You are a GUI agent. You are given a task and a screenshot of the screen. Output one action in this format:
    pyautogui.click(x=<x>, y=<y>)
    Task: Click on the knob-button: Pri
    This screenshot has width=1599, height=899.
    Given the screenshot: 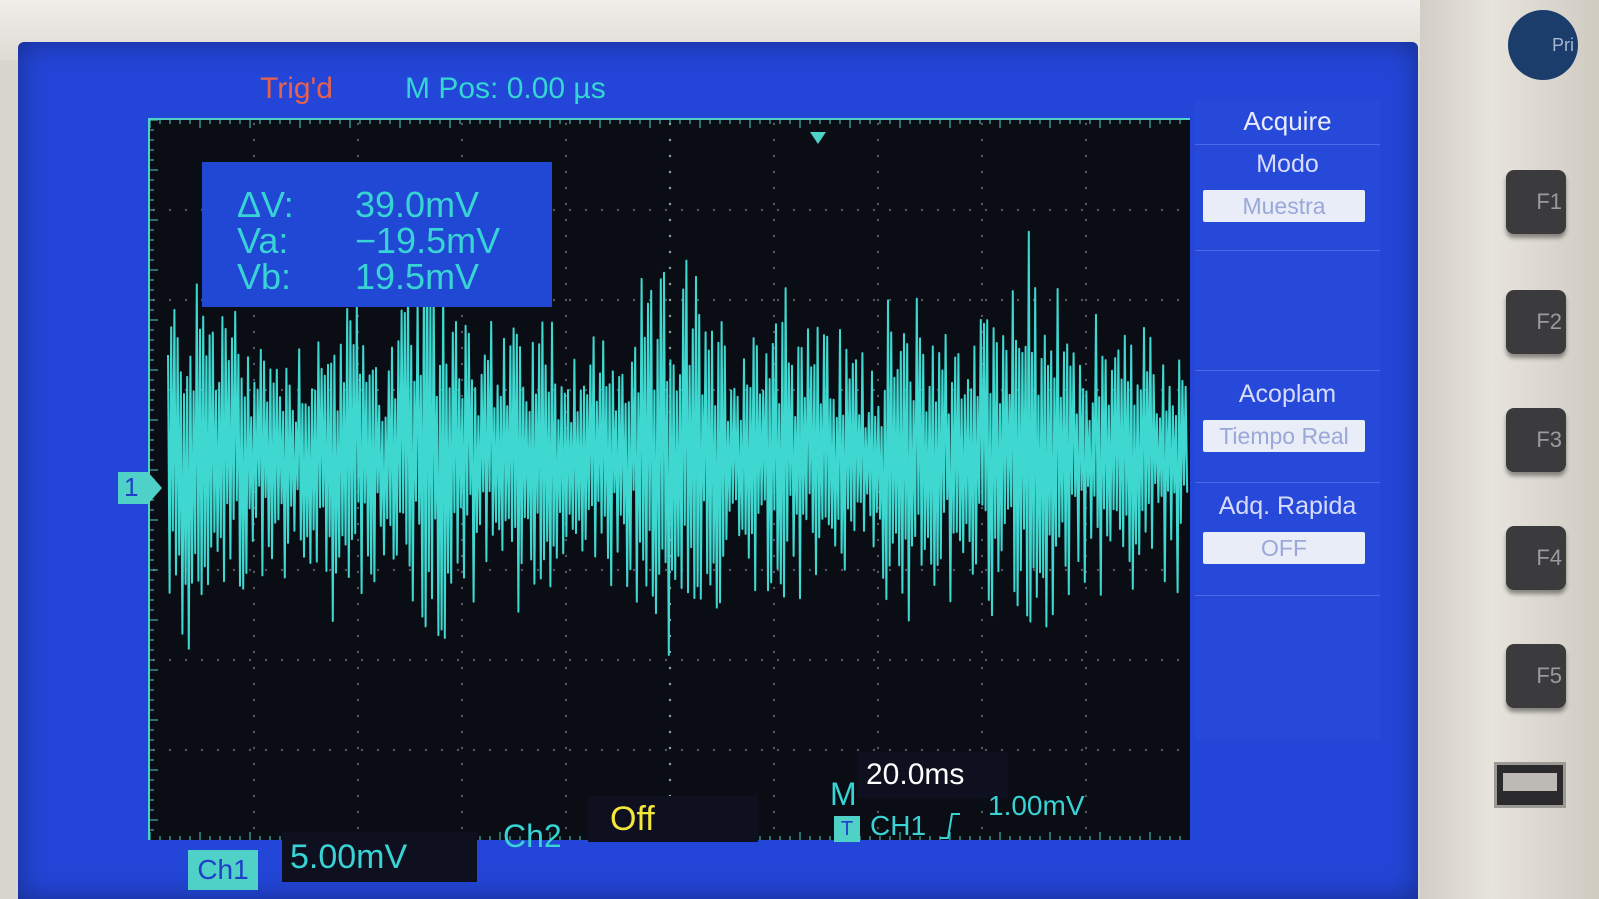 What is the action you would take?
    pyautogui.click(x=1543, y=45)
    